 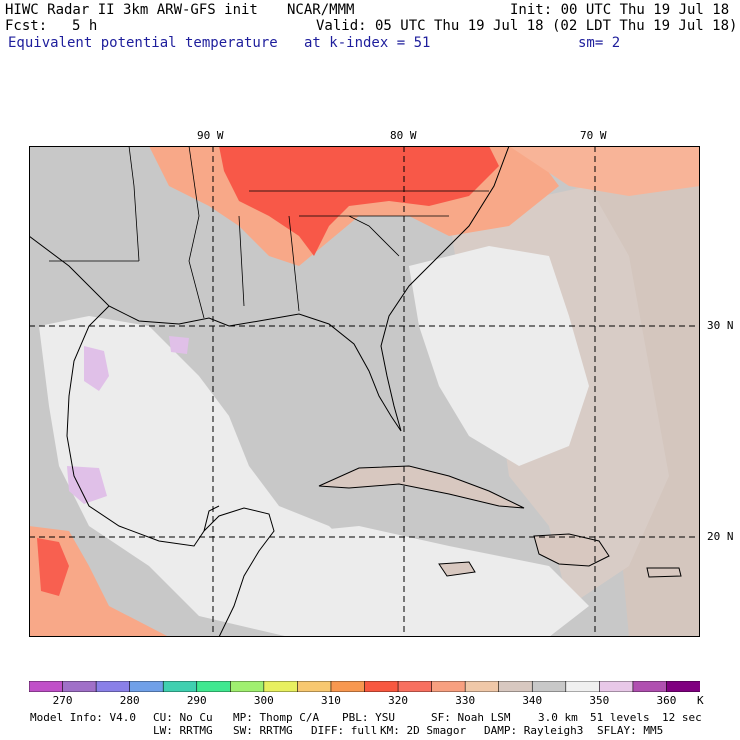 What do you see at coordinates (666, 700) in the screenshot?
I see `colorbar-tick-label: 360` at bounding box center [666, 700].